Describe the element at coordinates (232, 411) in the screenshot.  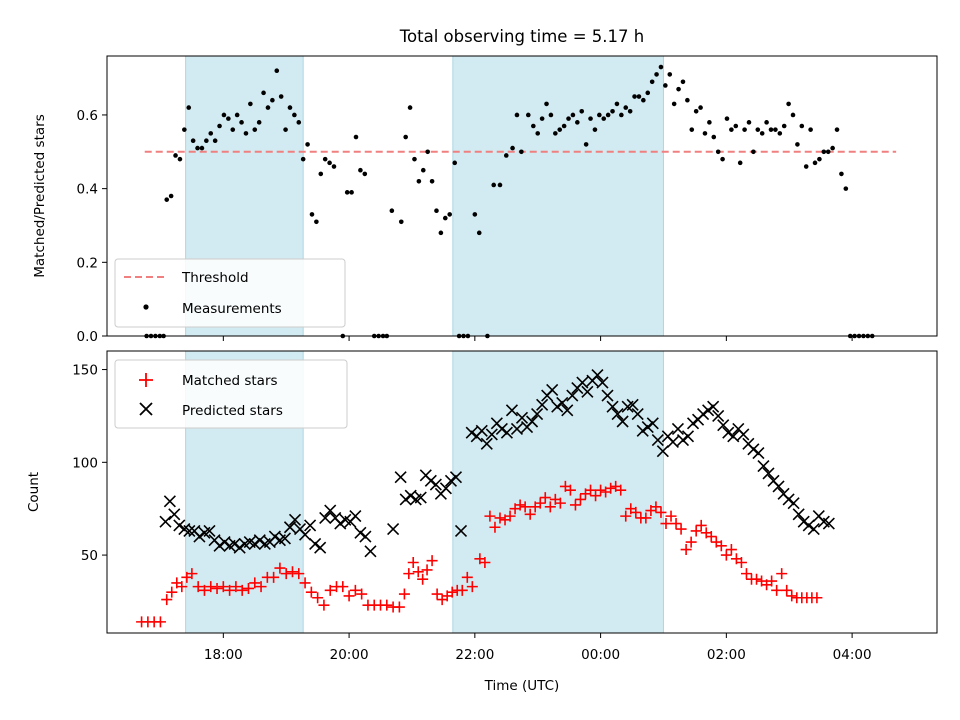
I see `legend-predicted-label: Predicted stars` at that location.